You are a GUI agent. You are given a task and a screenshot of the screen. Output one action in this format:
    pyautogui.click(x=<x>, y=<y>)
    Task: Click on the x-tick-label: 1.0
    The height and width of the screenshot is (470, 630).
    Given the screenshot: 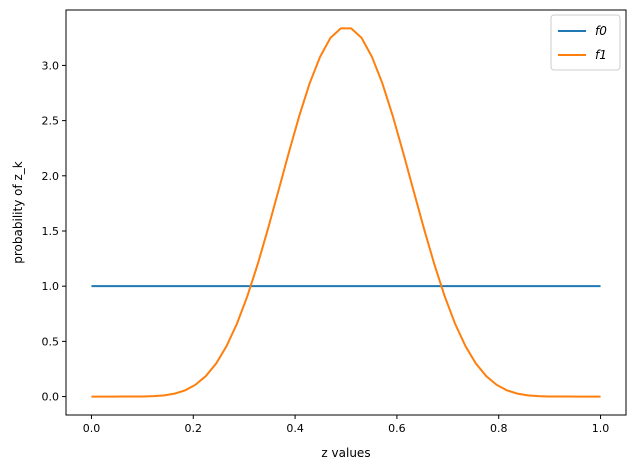 What is the action you would take?
    pyautogui.click(x=601, y=428)
    